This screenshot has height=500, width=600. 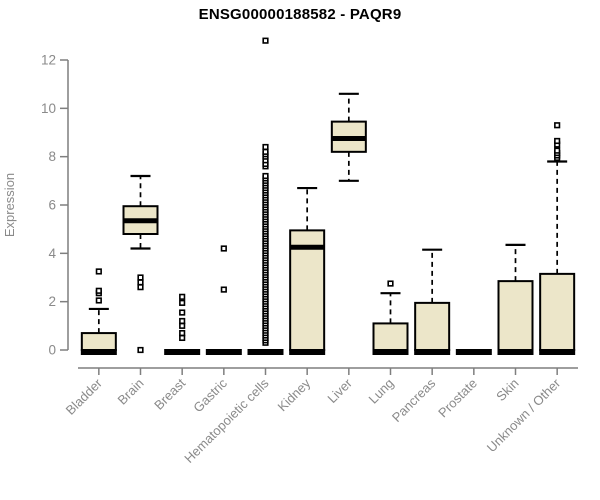 I want to click on x-category-label: Prostate, so click(x=457, y=398).